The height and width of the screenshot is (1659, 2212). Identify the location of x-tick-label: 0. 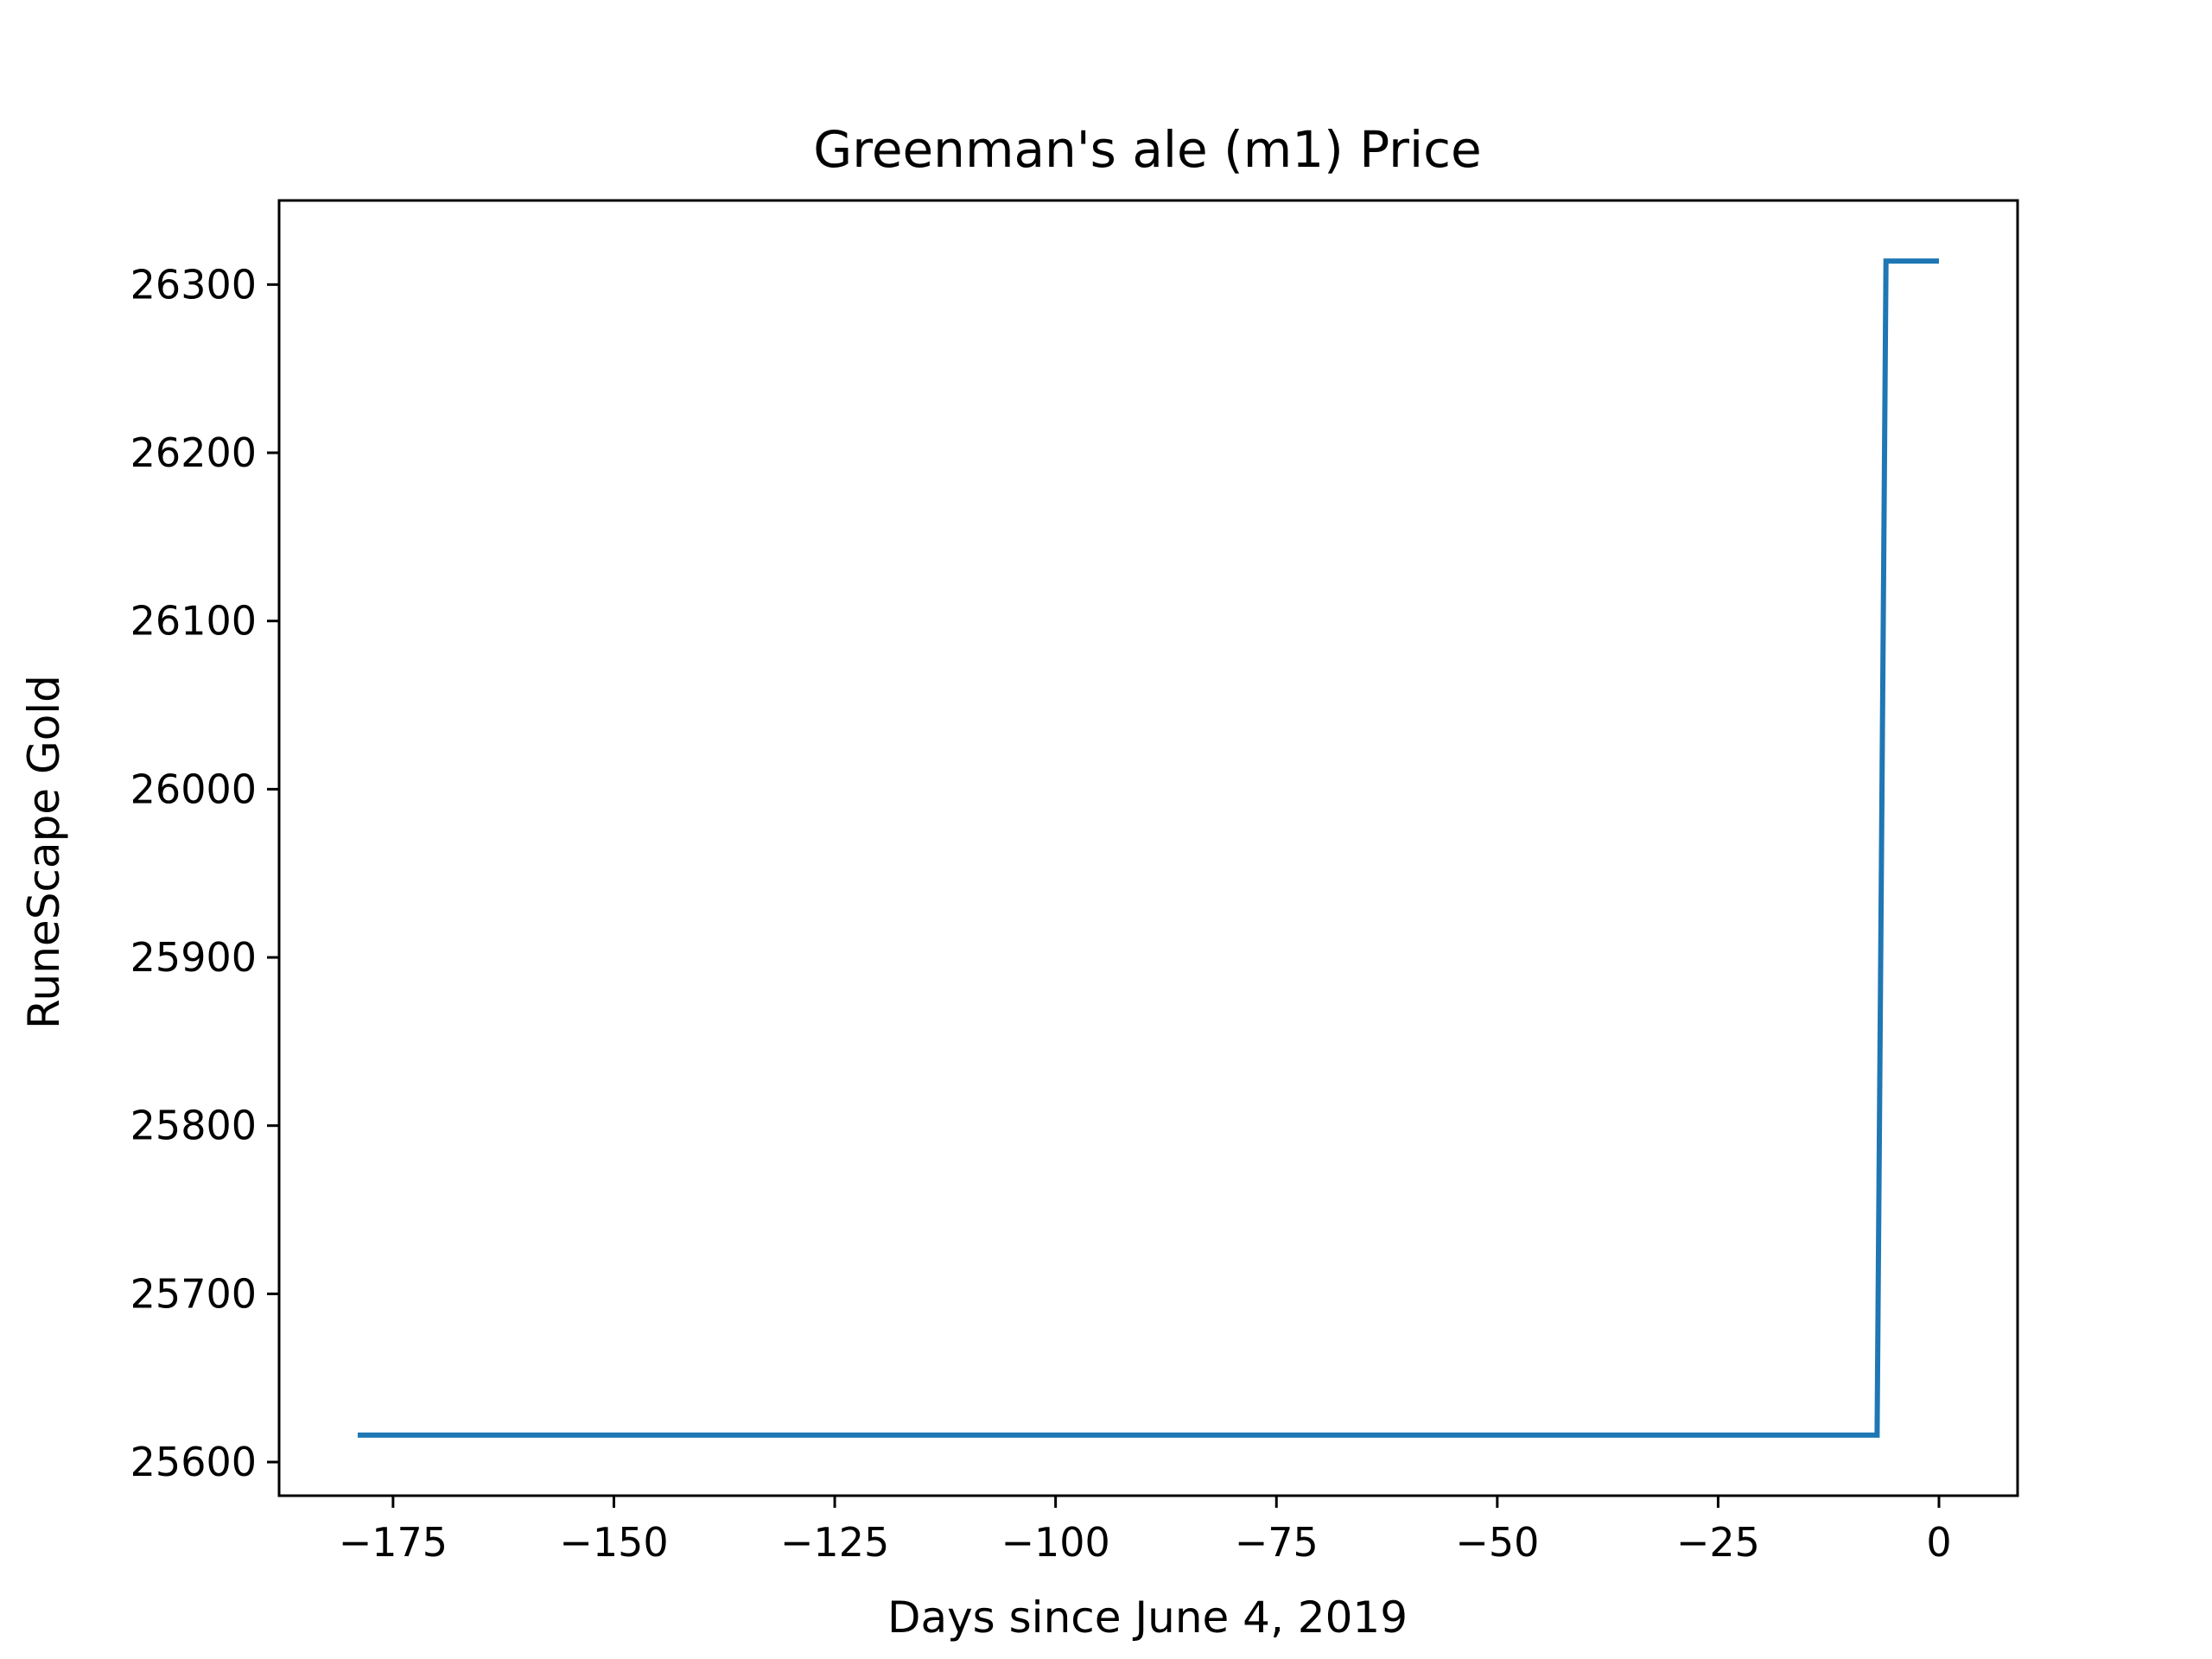
(1938, 1542).